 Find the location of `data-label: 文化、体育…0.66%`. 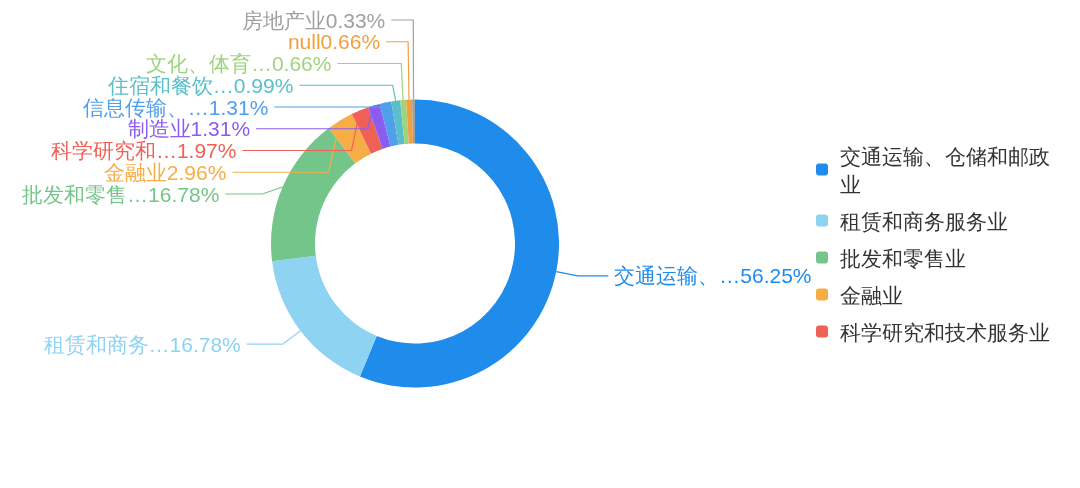

data-label: 文化、体育…0.66% is located at coordinates (238, 63).